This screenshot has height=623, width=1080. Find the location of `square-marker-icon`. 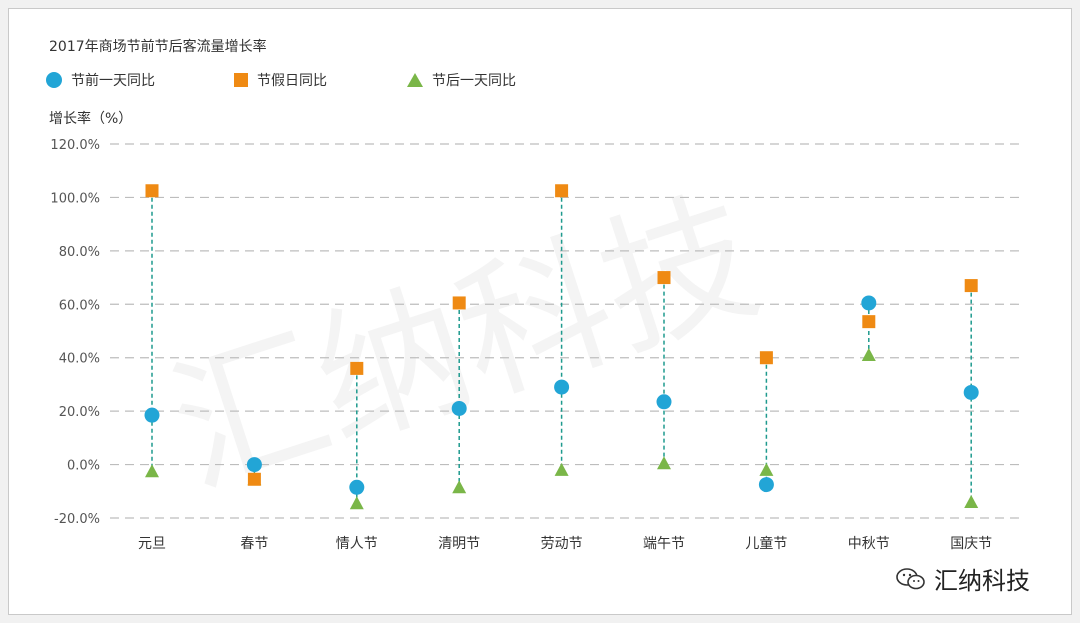

square-marker-icon is located at coordinates (241, 80).